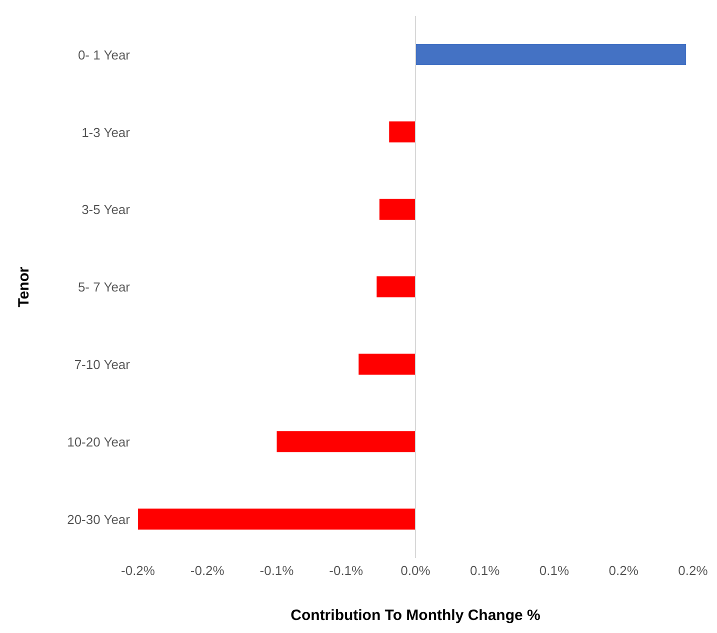 Image resolution: width=717 pixels, height=633 pixels. What do you see at coordinates (102, 364) in the screenshot?
I see `y-tick-label: 7-10 Year` at bounding box center [102, 364].